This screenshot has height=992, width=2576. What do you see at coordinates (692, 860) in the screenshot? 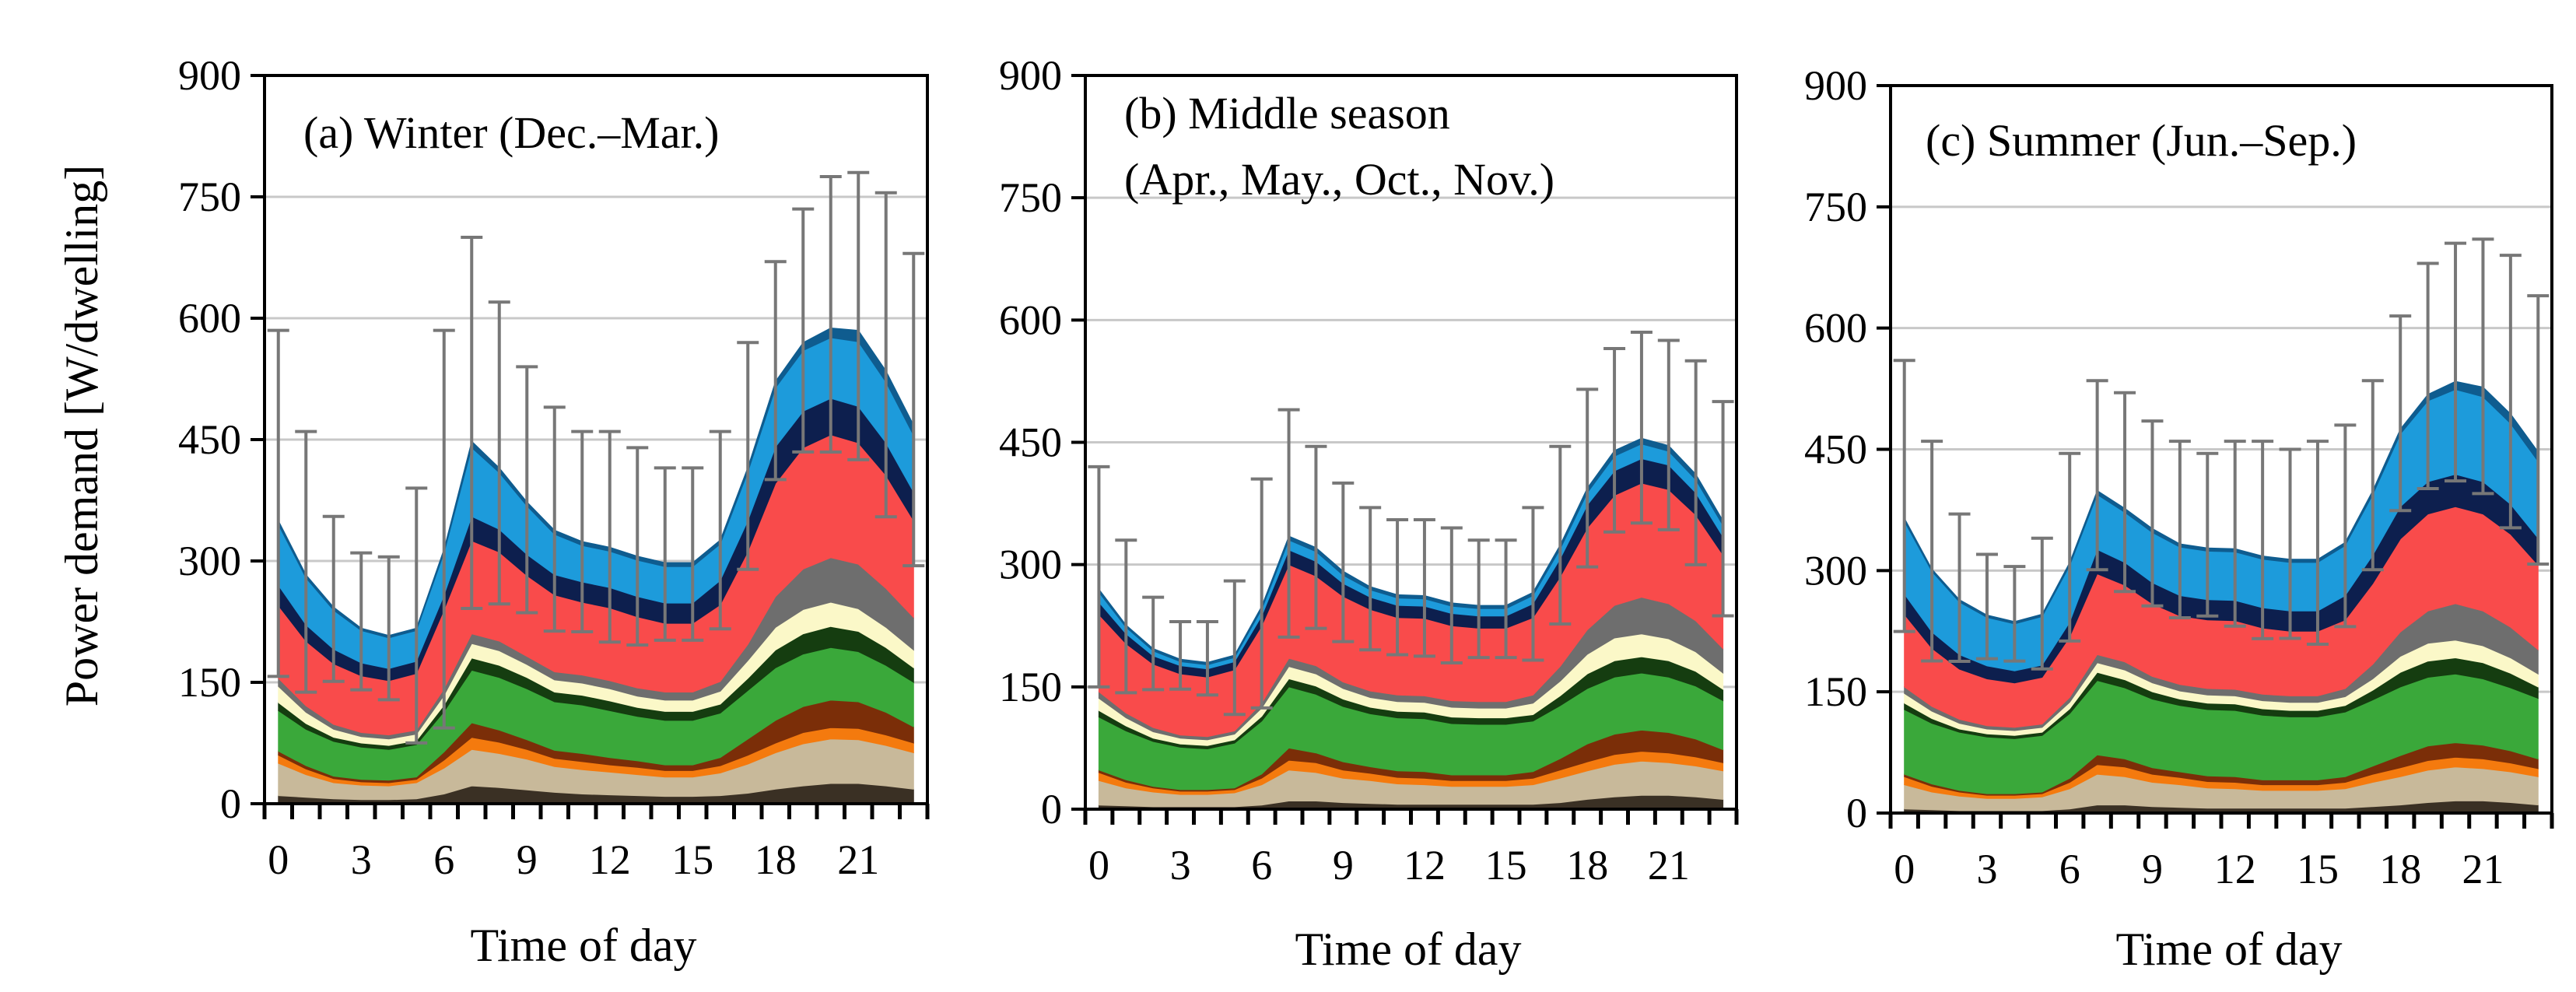
I see `x-tick-label-15-winter: 15` at bounding box center [692, 860].